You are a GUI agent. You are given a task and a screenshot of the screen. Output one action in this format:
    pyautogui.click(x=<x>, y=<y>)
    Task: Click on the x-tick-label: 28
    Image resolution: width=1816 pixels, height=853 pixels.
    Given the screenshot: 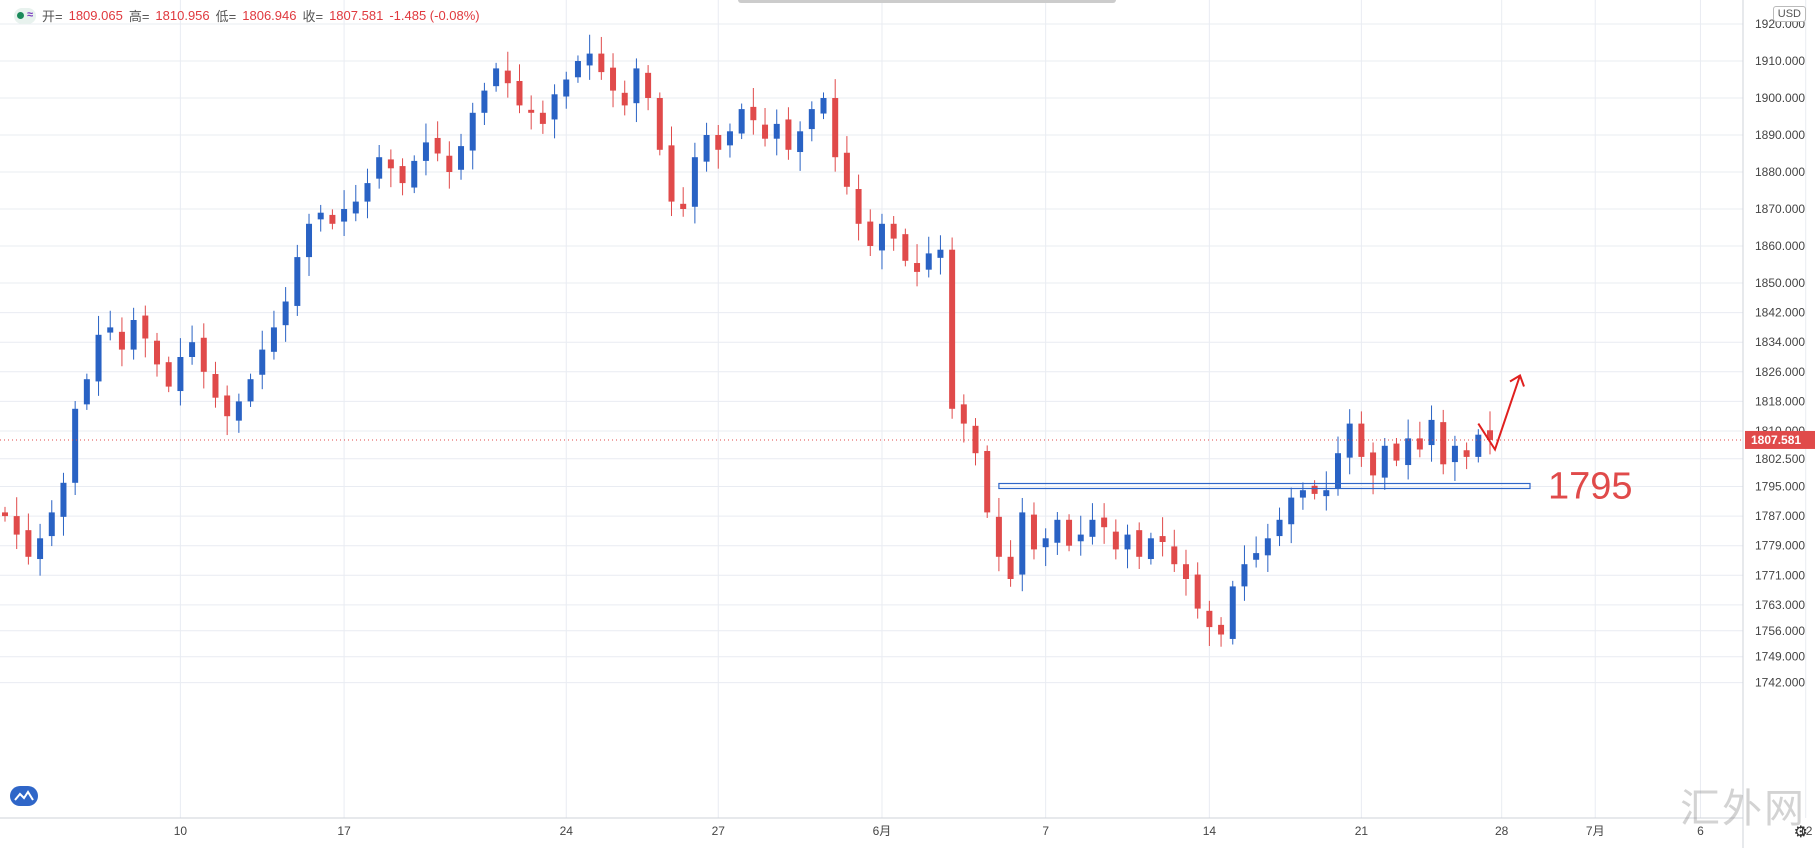 What is the action you would take?
    pyautogui.click(x=1502, y=831)
    